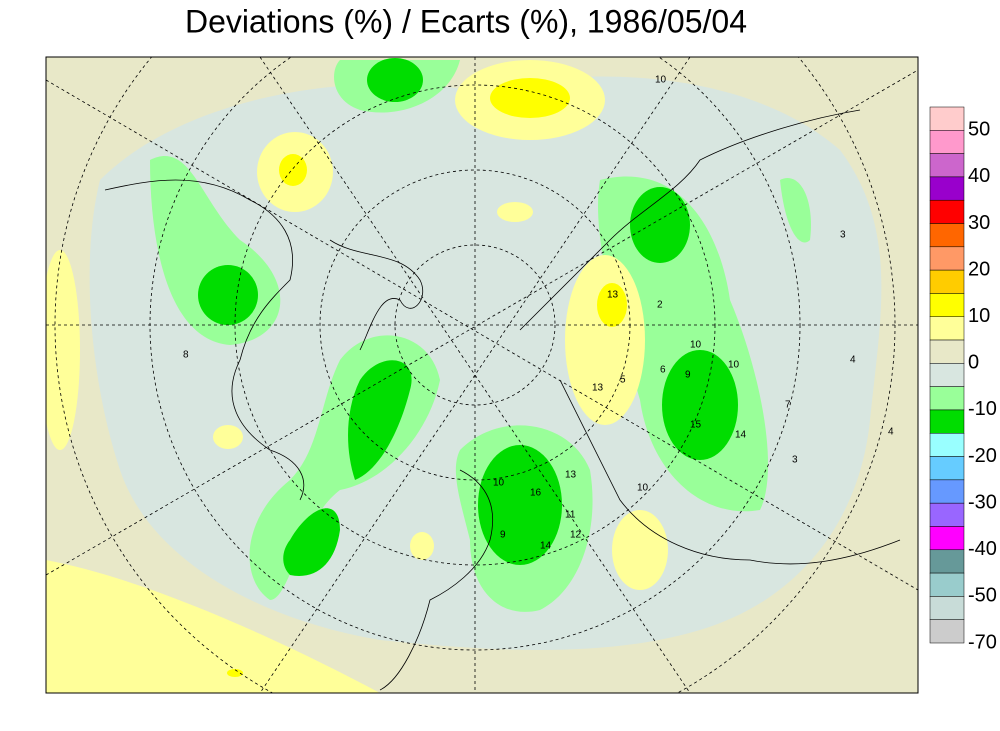 Image resolution: width=1000 pixels, height=731 pixels. What do you see at coordinates (982, 409) in the screenshot?
I see `colorbar-tick-label: -10` at bounding box center [982, 409].